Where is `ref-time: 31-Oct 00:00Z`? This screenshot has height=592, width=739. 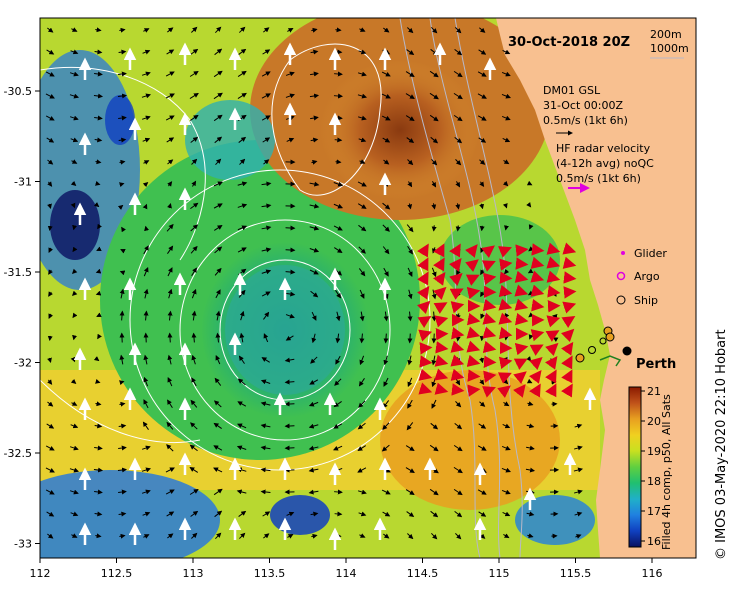 ref-time: 31-Oct 00:00Z is located at coordinates (583, 105).